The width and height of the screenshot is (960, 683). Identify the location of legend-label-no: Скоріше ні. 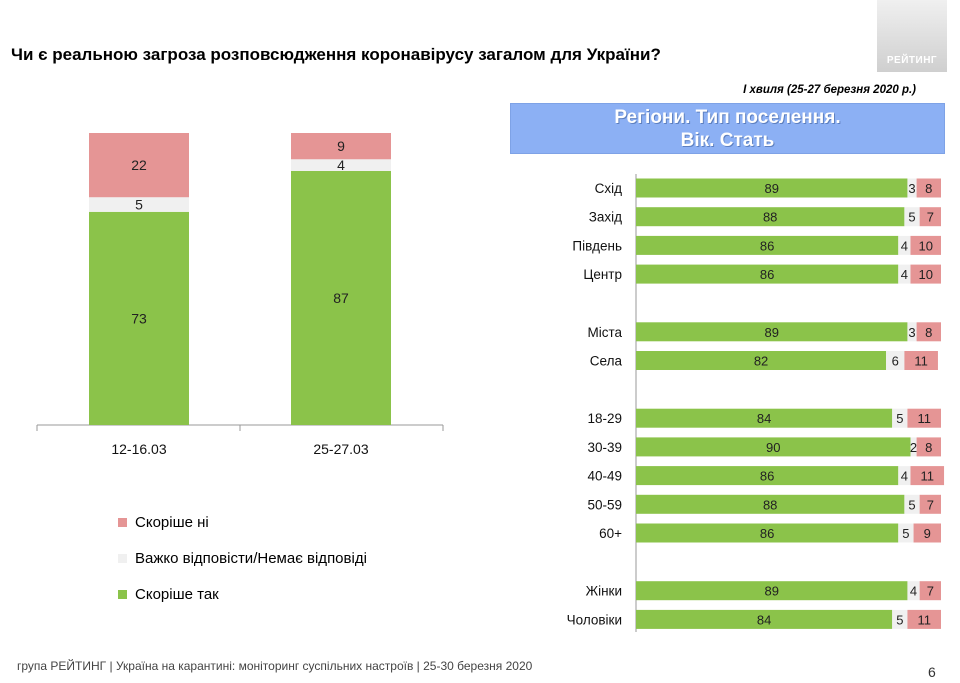
(172, 522).